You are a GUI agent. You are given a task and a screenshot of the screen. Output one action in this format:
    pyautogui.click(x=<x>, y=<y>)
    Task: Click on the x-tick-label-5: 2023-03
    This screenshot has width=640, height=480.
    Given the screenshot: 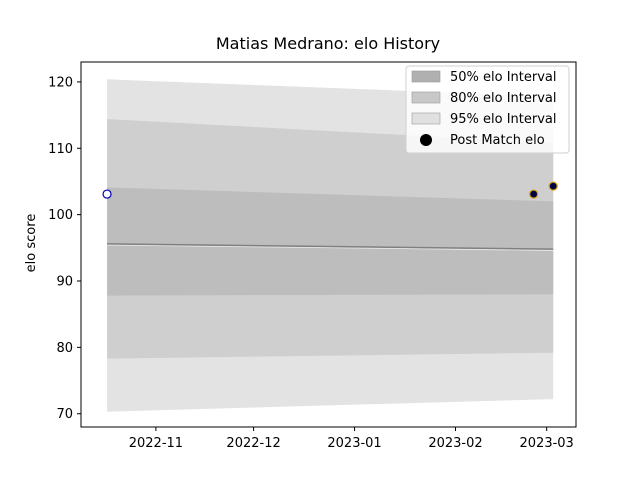 What is the action you would take?
    pyautogui.click(x=547, y=443)
    